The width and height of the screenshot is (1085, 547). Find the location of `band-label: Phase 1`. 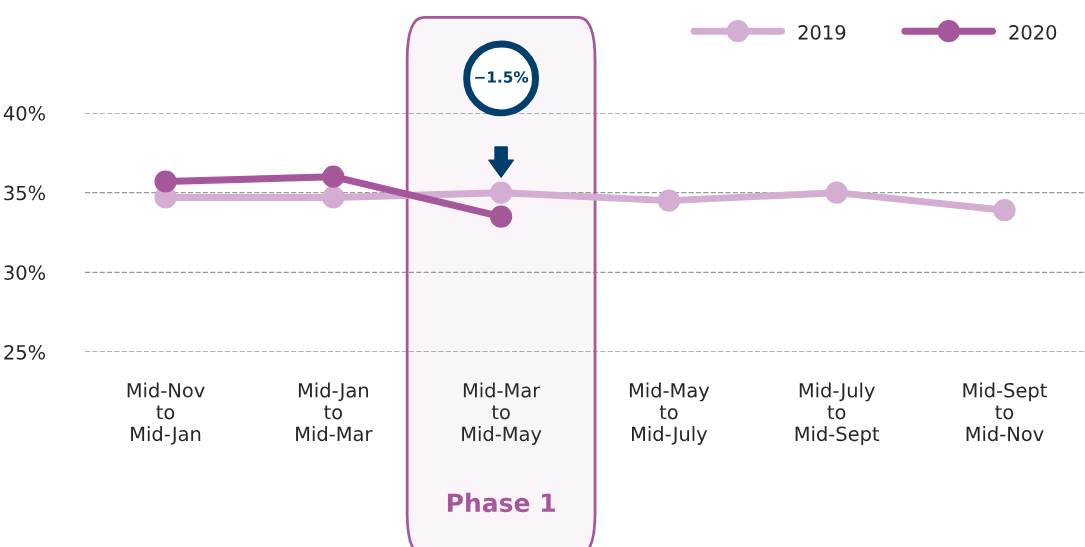

band-label: Phase 1 is located at coordinates (501, 502).